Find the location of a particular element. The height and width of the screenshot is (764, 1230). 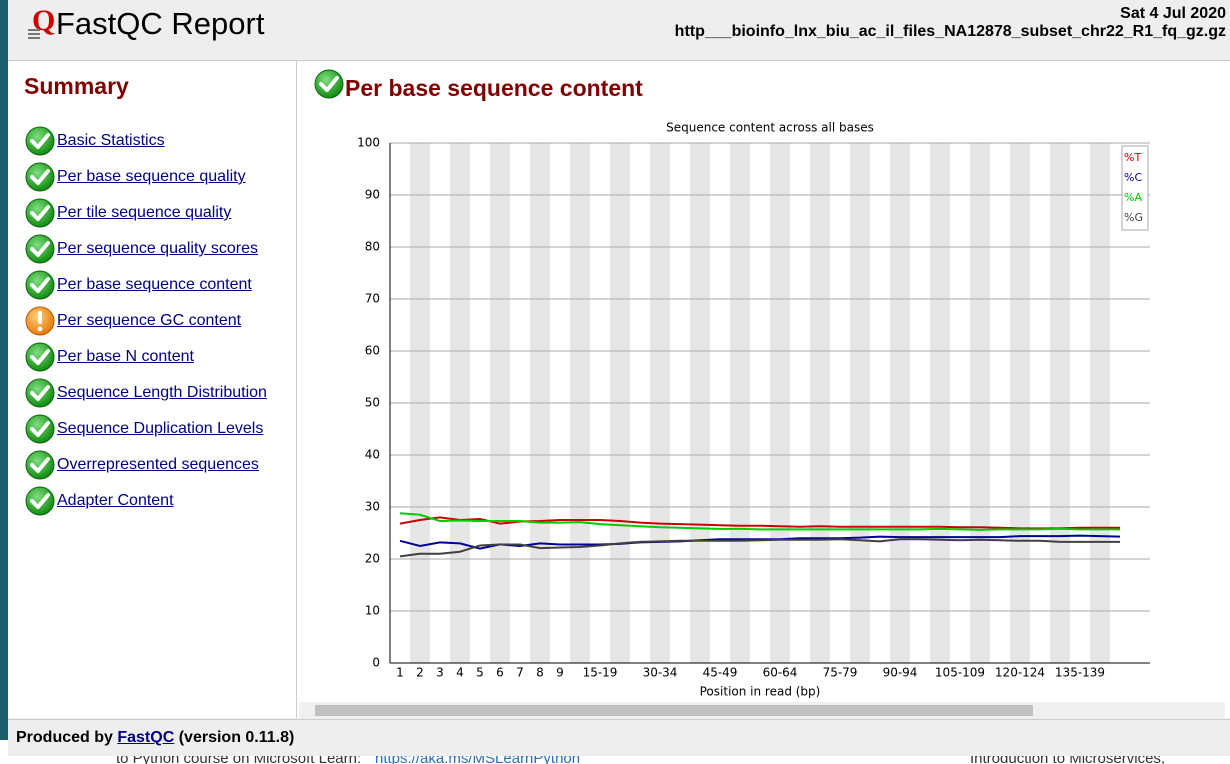

x-tick-label: 135-139 is located at coordinates (1080, 673).